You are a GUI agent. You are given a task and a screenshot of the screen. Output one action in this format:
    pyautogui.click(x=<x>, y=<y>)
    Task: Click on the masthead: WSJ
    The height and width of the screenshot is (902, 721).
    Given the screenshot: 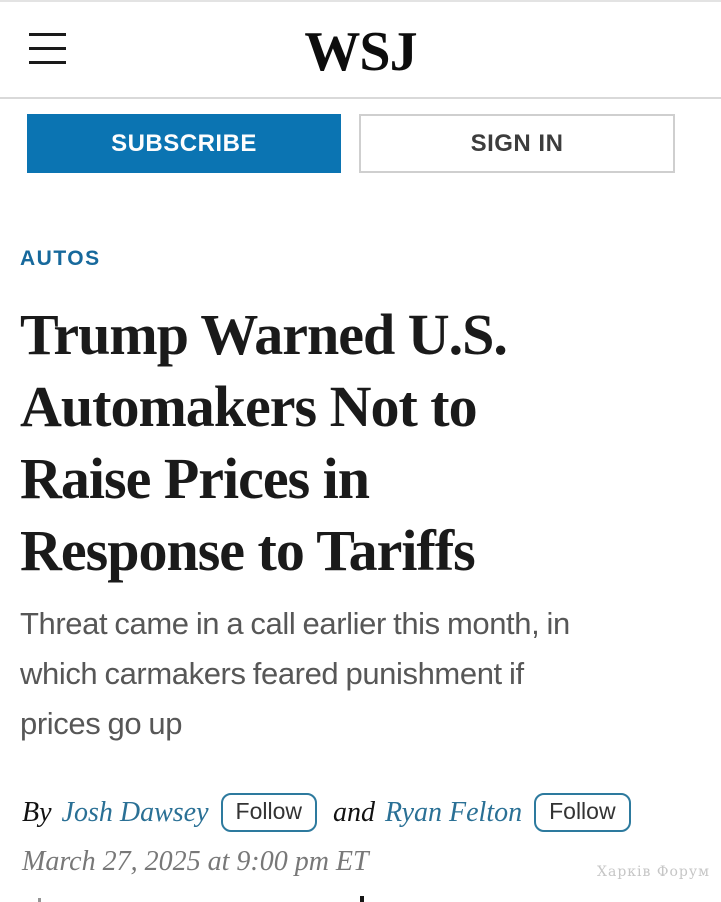 What is the action you would take?
    pyautogui.click(x=360, y=50)
    